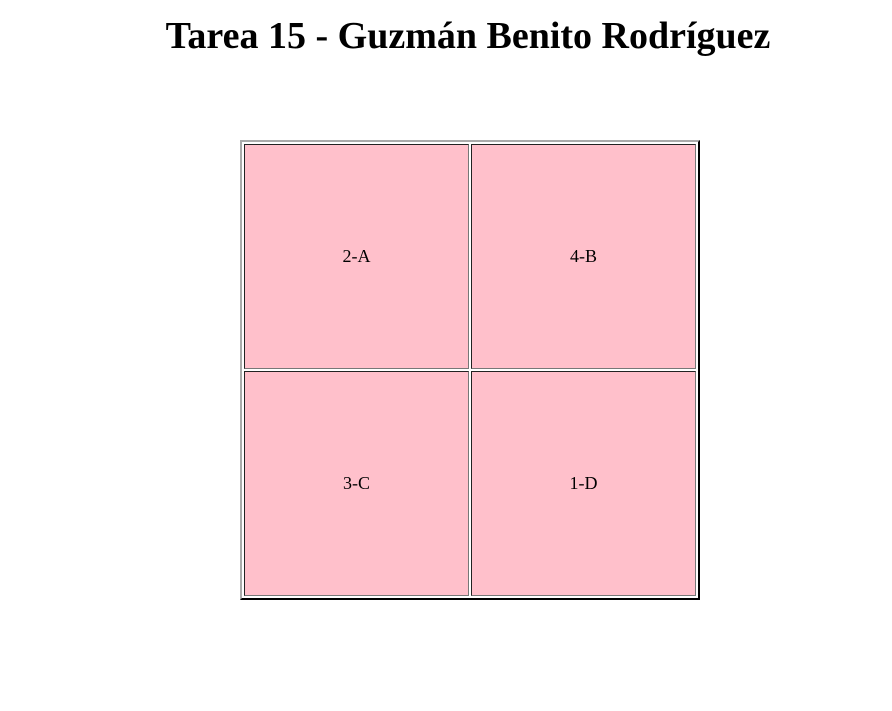 This screenshot has width=892, height=711. I want to click on table-cell: 1-D, so click(583, 483).